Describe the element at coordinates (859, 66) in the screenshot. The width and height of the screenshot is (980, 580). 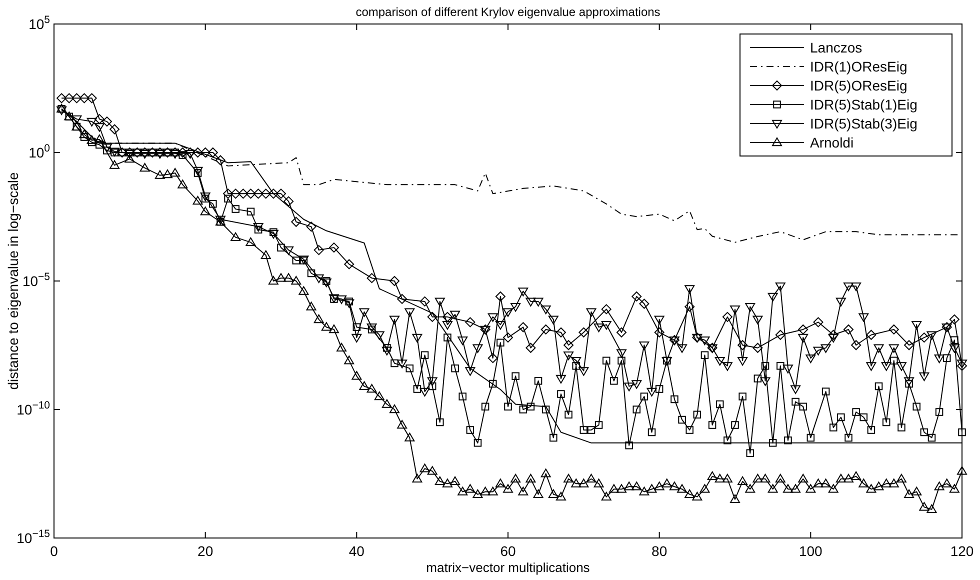
I see `legend-label: IDR(1)OResEig` at that location.